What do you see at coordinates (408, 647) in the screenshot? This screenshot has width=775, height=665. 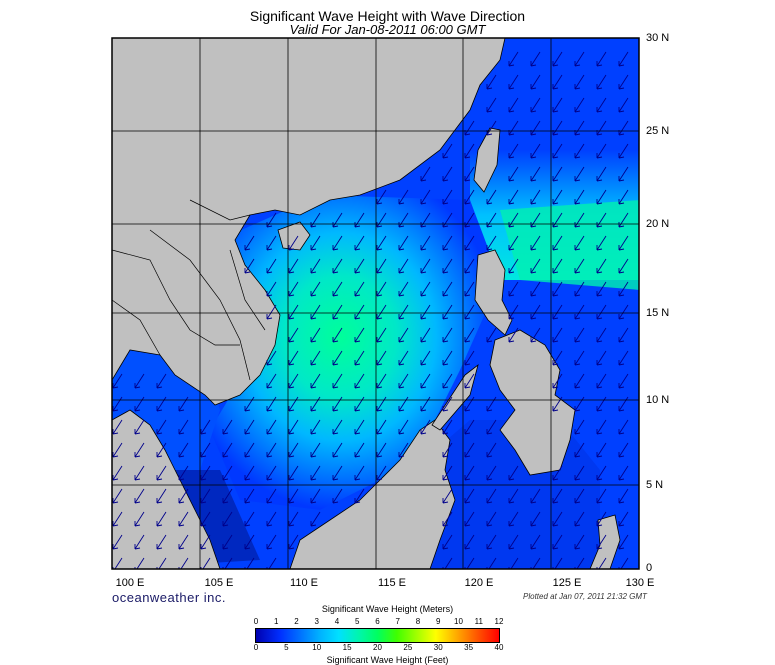 I see `colorbar-feet-label: 25` at bounding box center [408, 647].